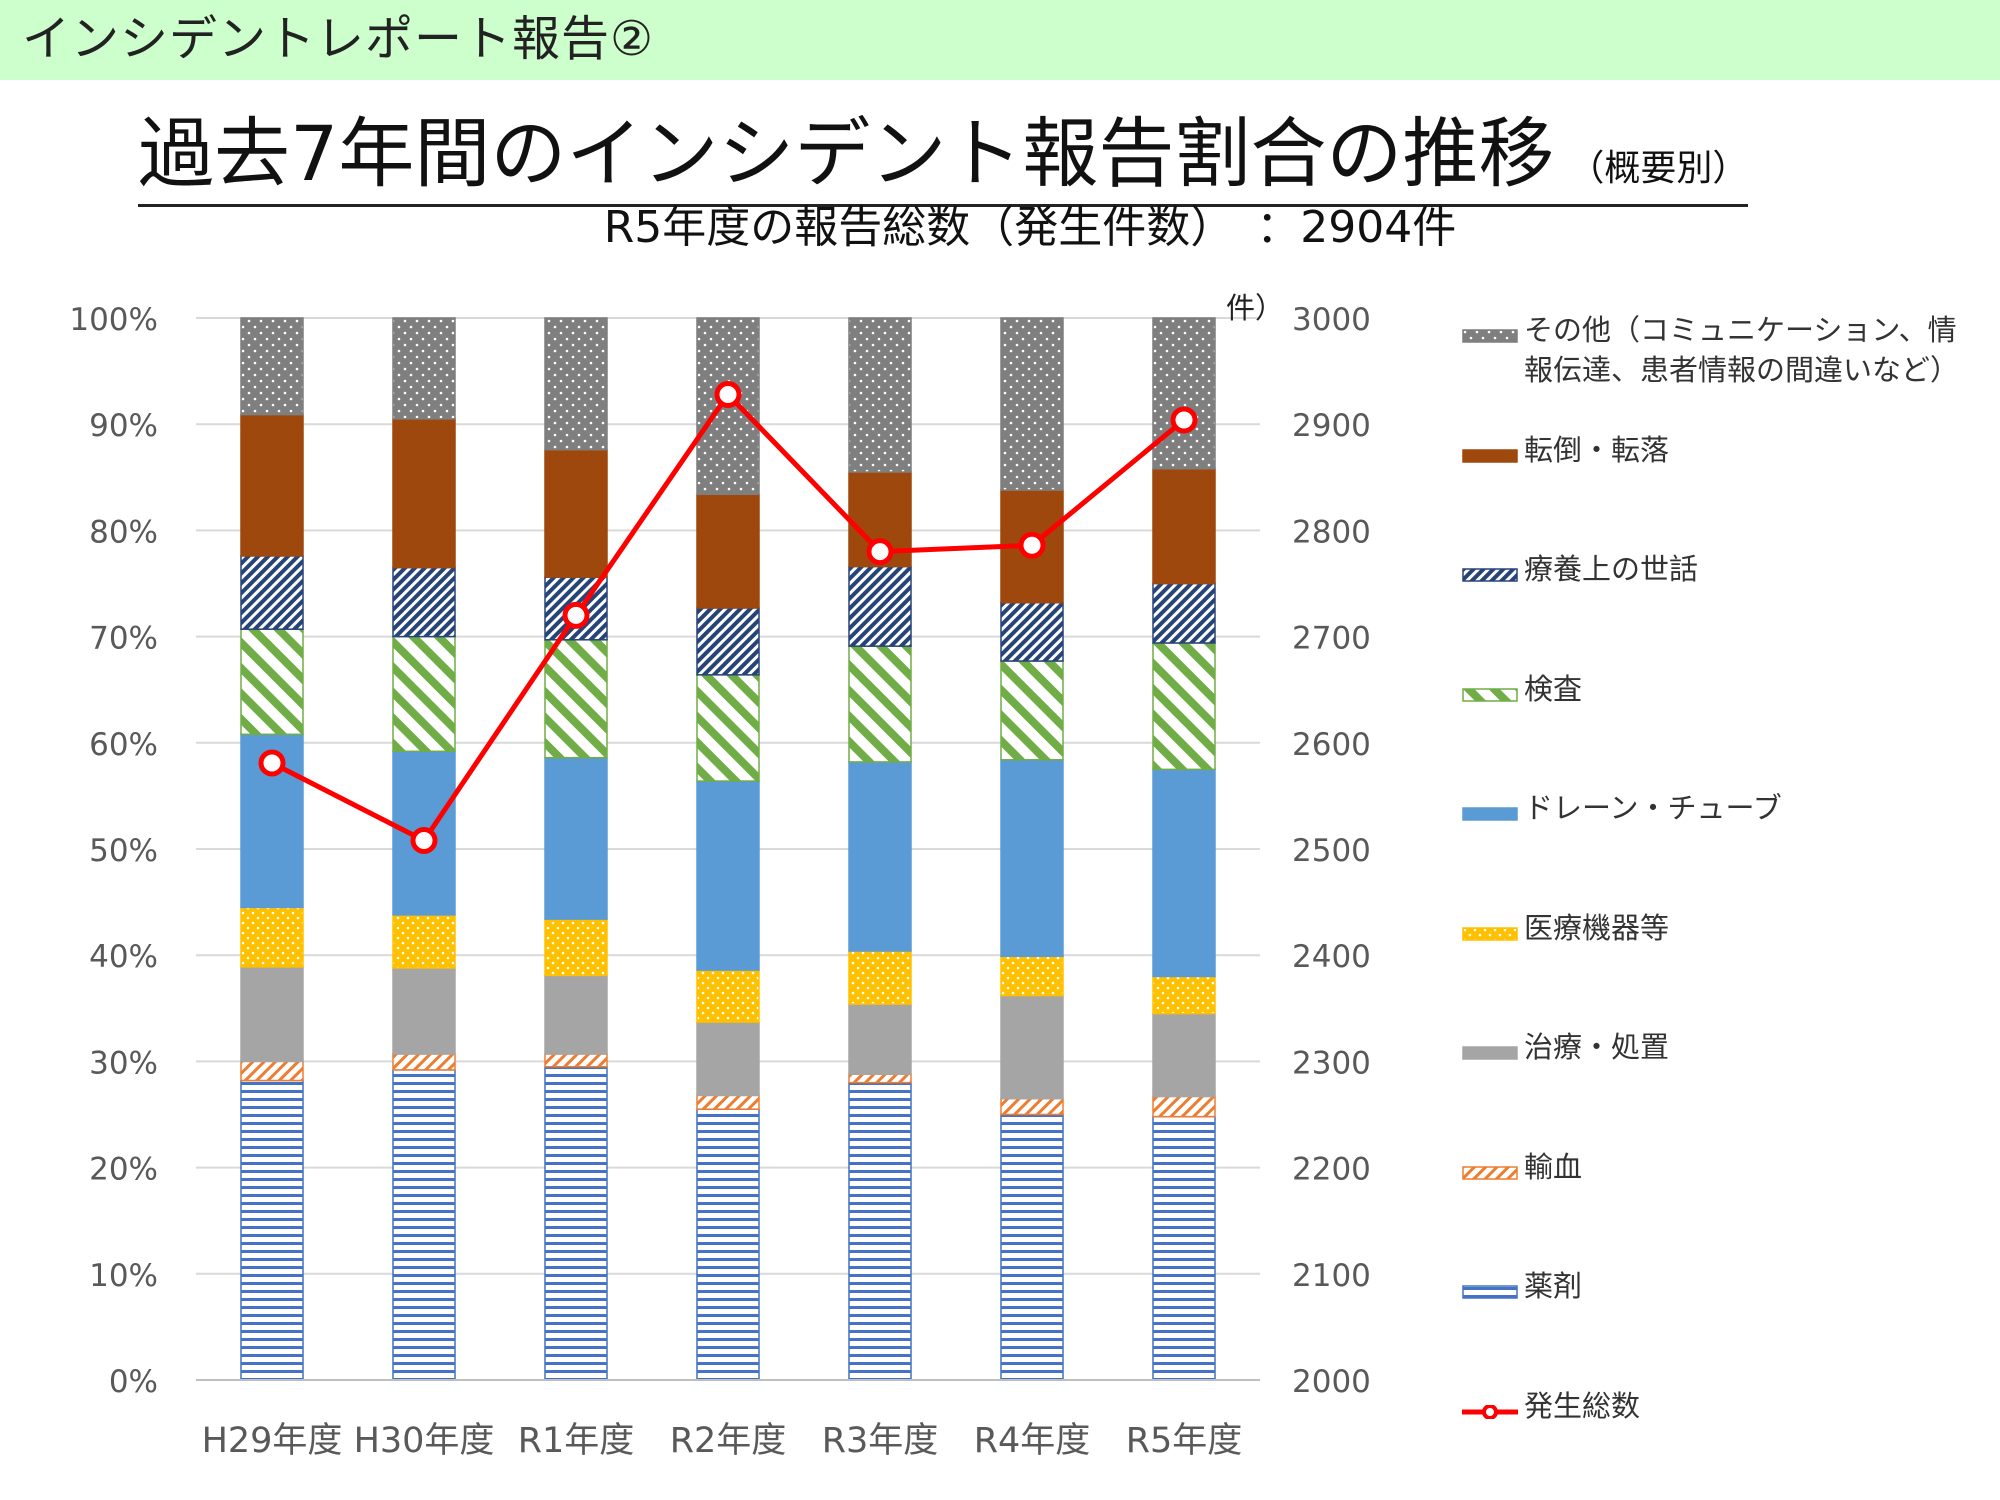 The width and height of the screenshot is (2000, 1500). I want to click on x-tick-label: H29年度, so click(272, 1441).